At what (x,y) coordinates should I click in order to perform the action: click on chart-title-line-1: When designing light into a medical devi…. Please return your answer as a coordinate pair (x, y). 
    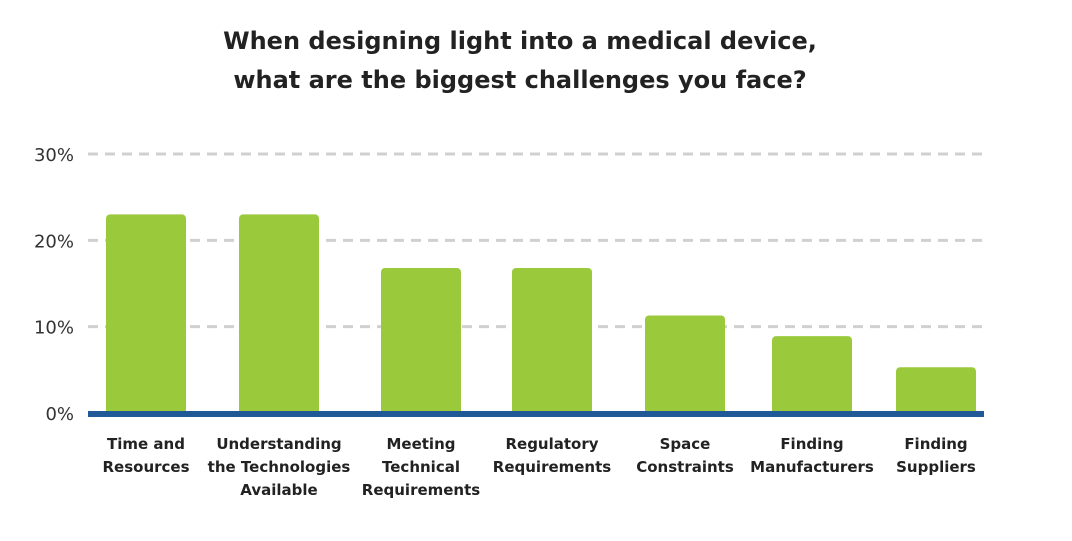
    Looking at the image, I should click on (520, 41).